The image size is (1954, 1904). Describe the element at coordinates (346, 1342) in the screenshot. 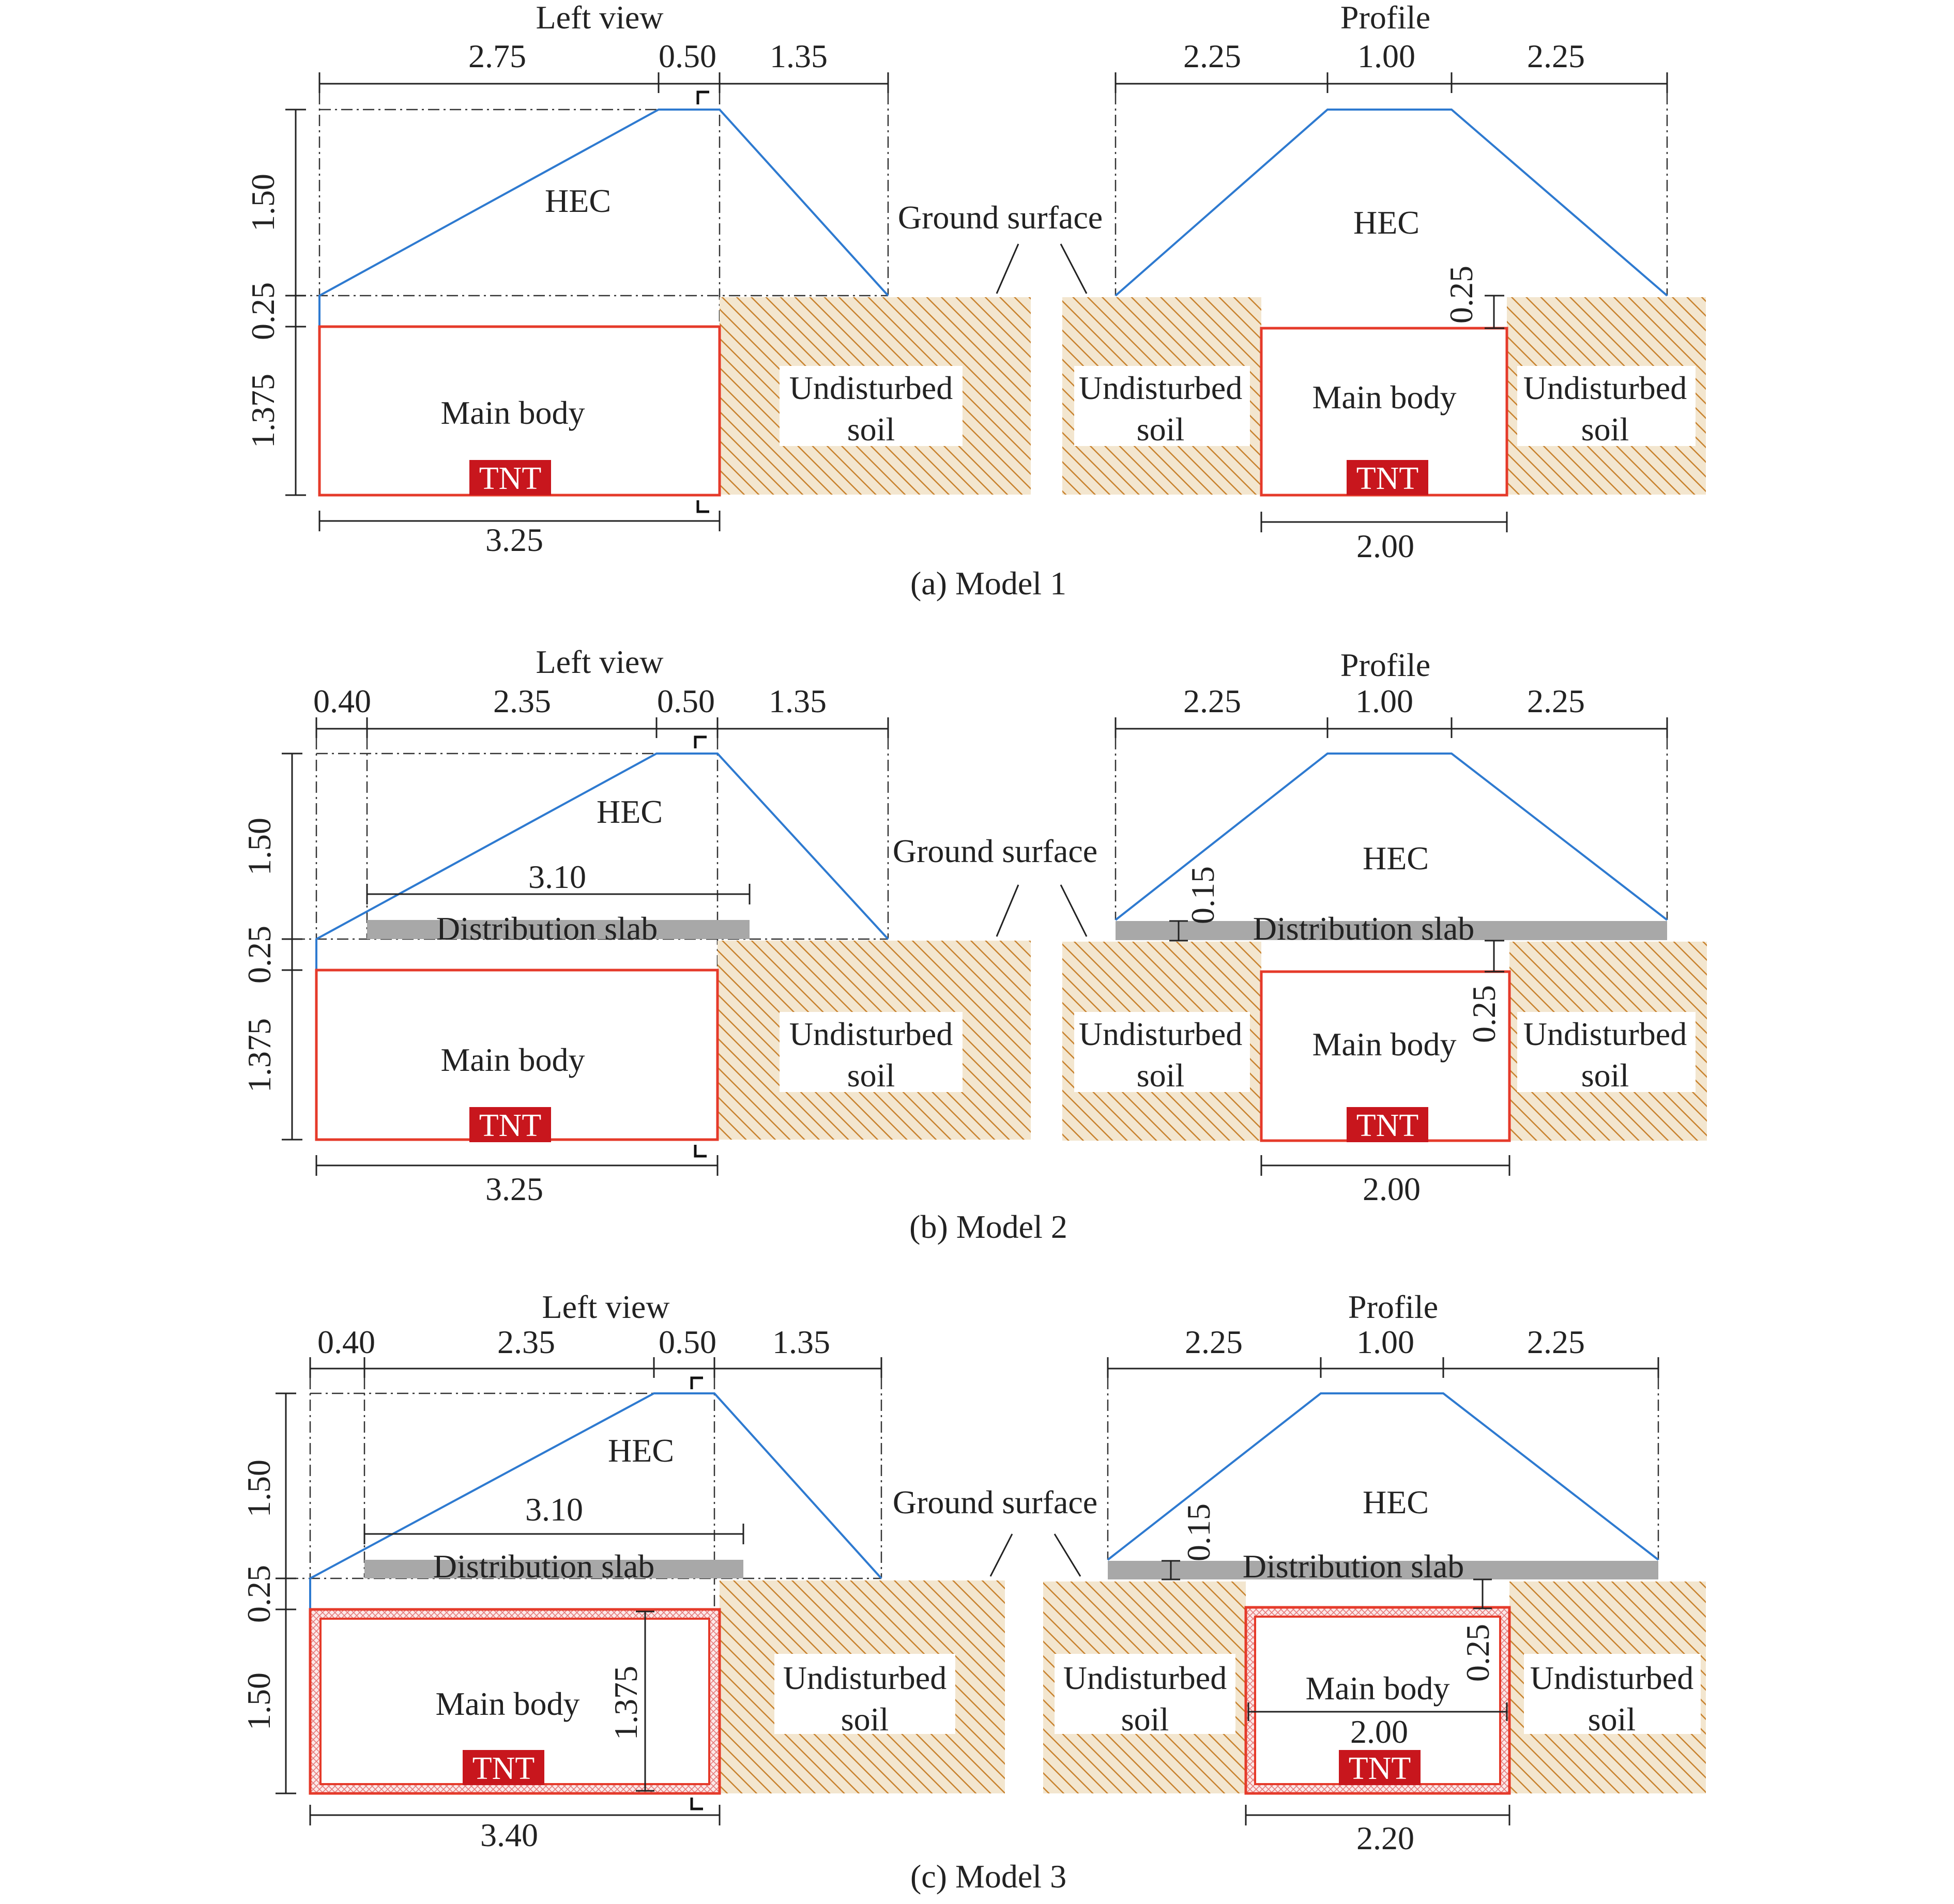

I see `dim-label: 0.40` at that location.